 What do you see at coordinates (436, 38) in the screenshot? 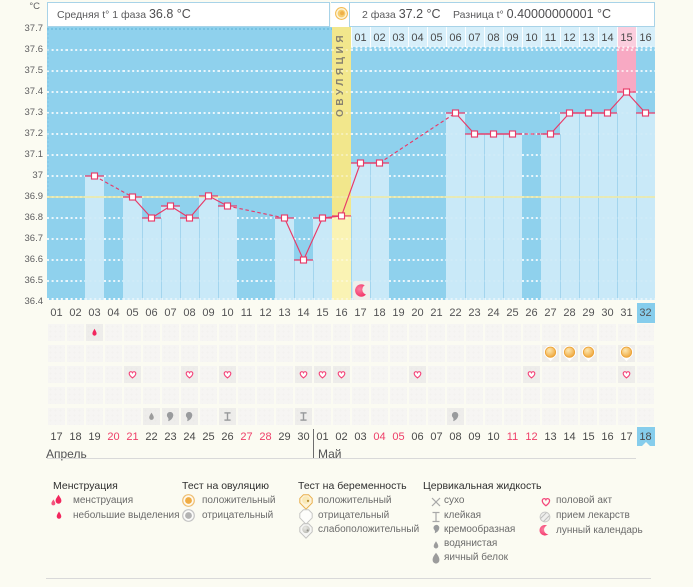
I see `svg-text: 05` at bounding box center [436, 38].